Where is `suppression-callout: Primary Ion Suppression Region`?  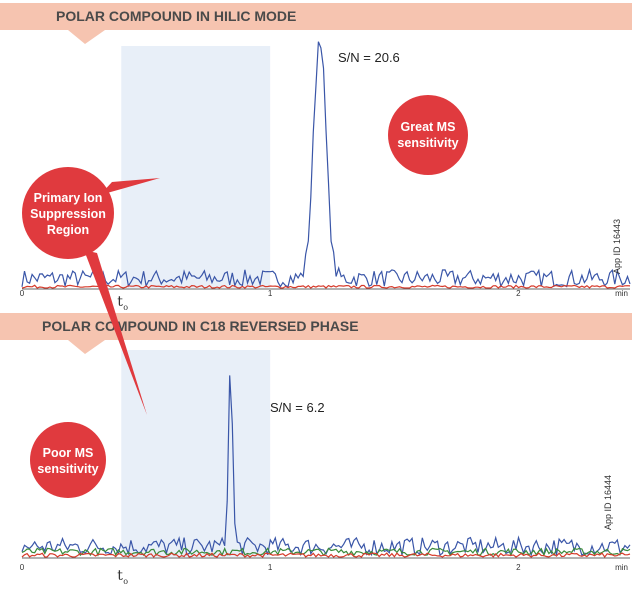 suppression-callout: Primary Ion Suppression Region is located at coordinates (91, 291).